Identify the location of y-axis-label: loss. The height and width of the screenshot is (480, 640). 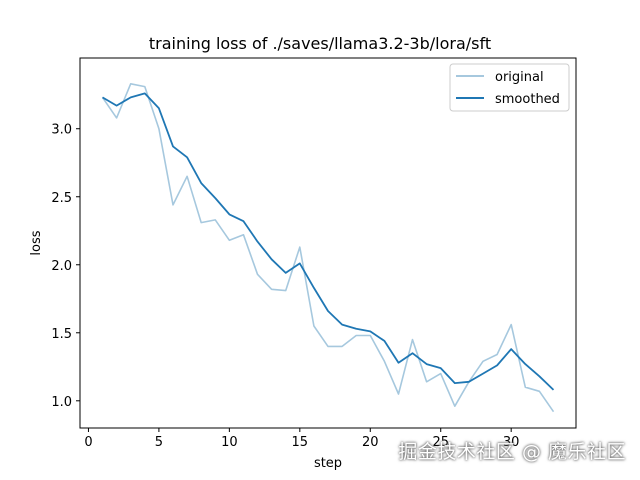
(36, 242).